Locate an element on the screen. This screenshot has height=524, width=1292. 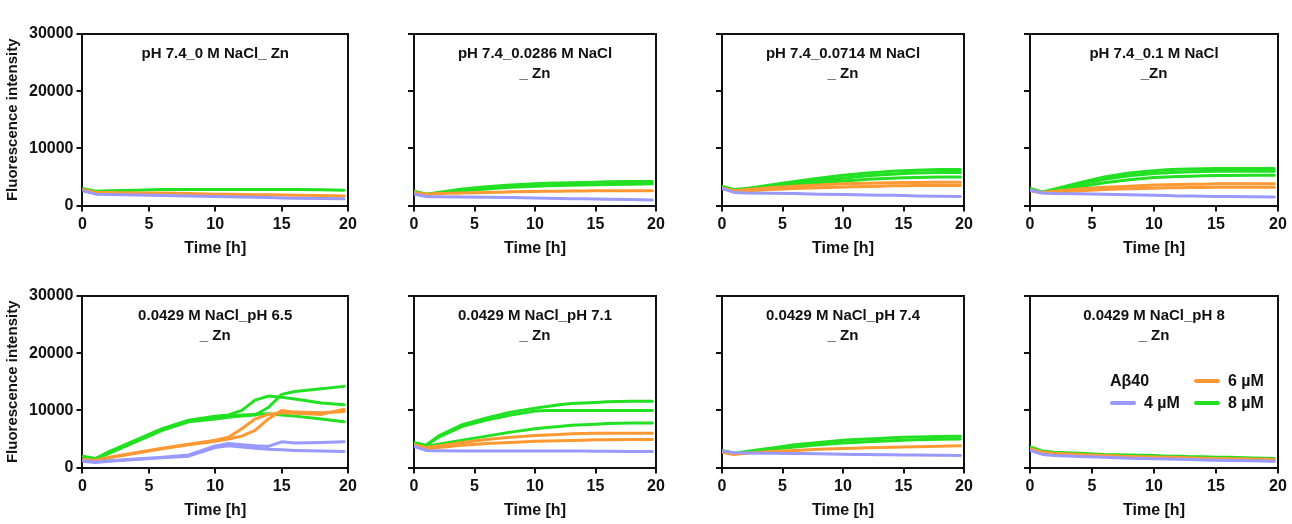
text: 0.0429 M NaCl_pH 8 _ Zn is located at coordinates (1154, 324).